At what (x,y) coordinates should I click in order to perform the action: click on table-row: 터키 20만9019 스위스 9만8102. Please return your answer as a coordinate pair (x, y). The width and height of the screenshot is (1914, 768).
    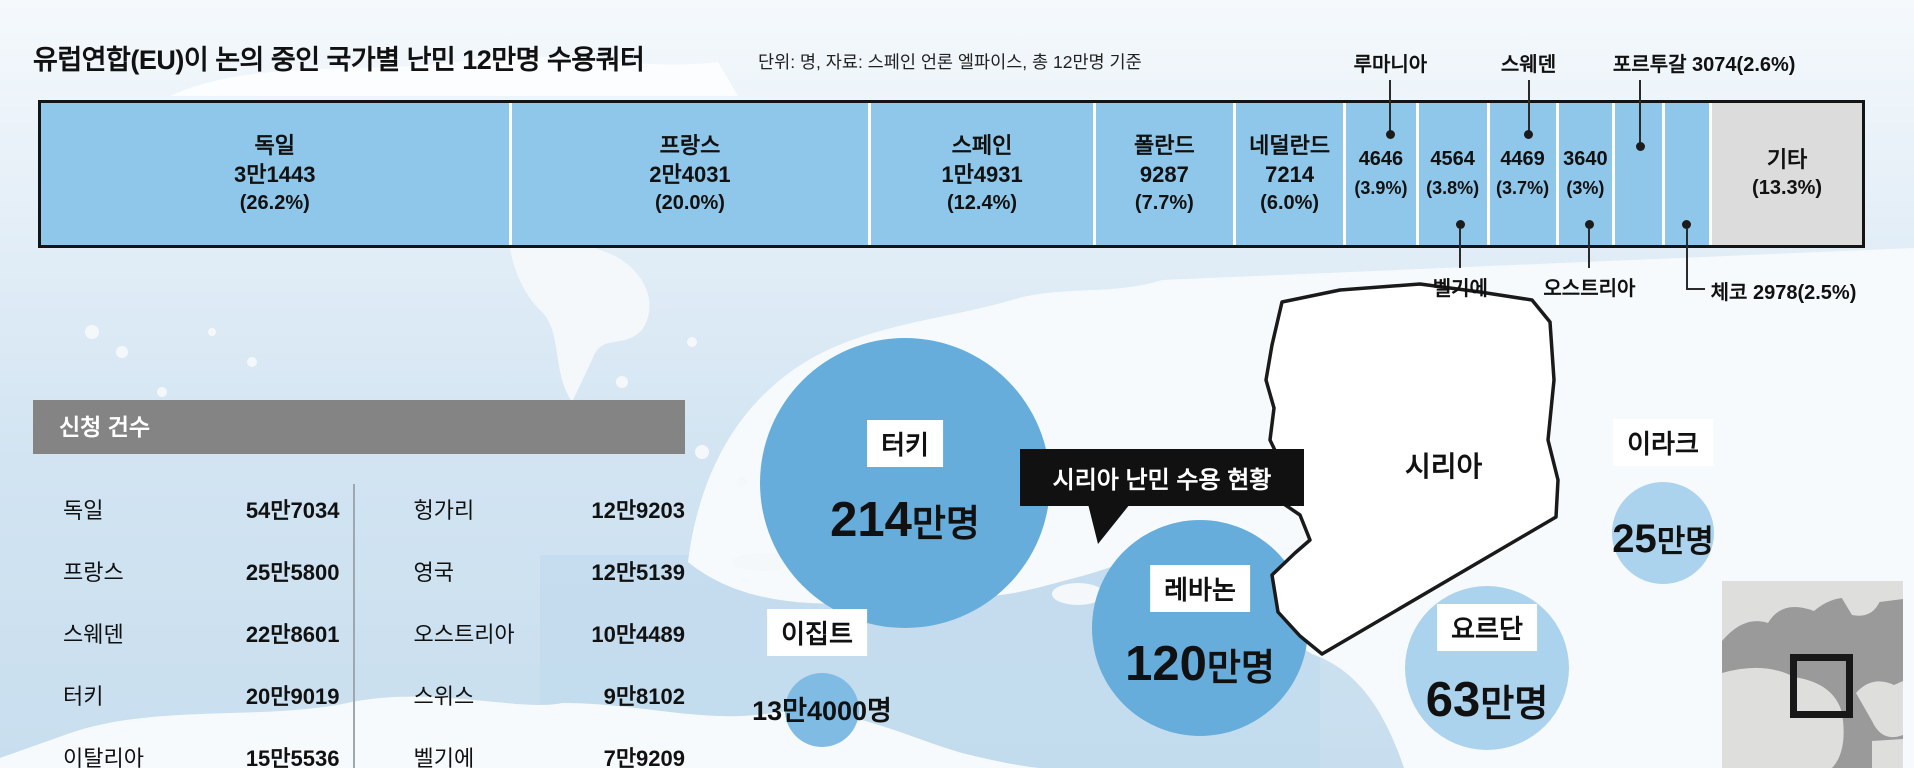
    Looking at the image, I should click on (359, 695).